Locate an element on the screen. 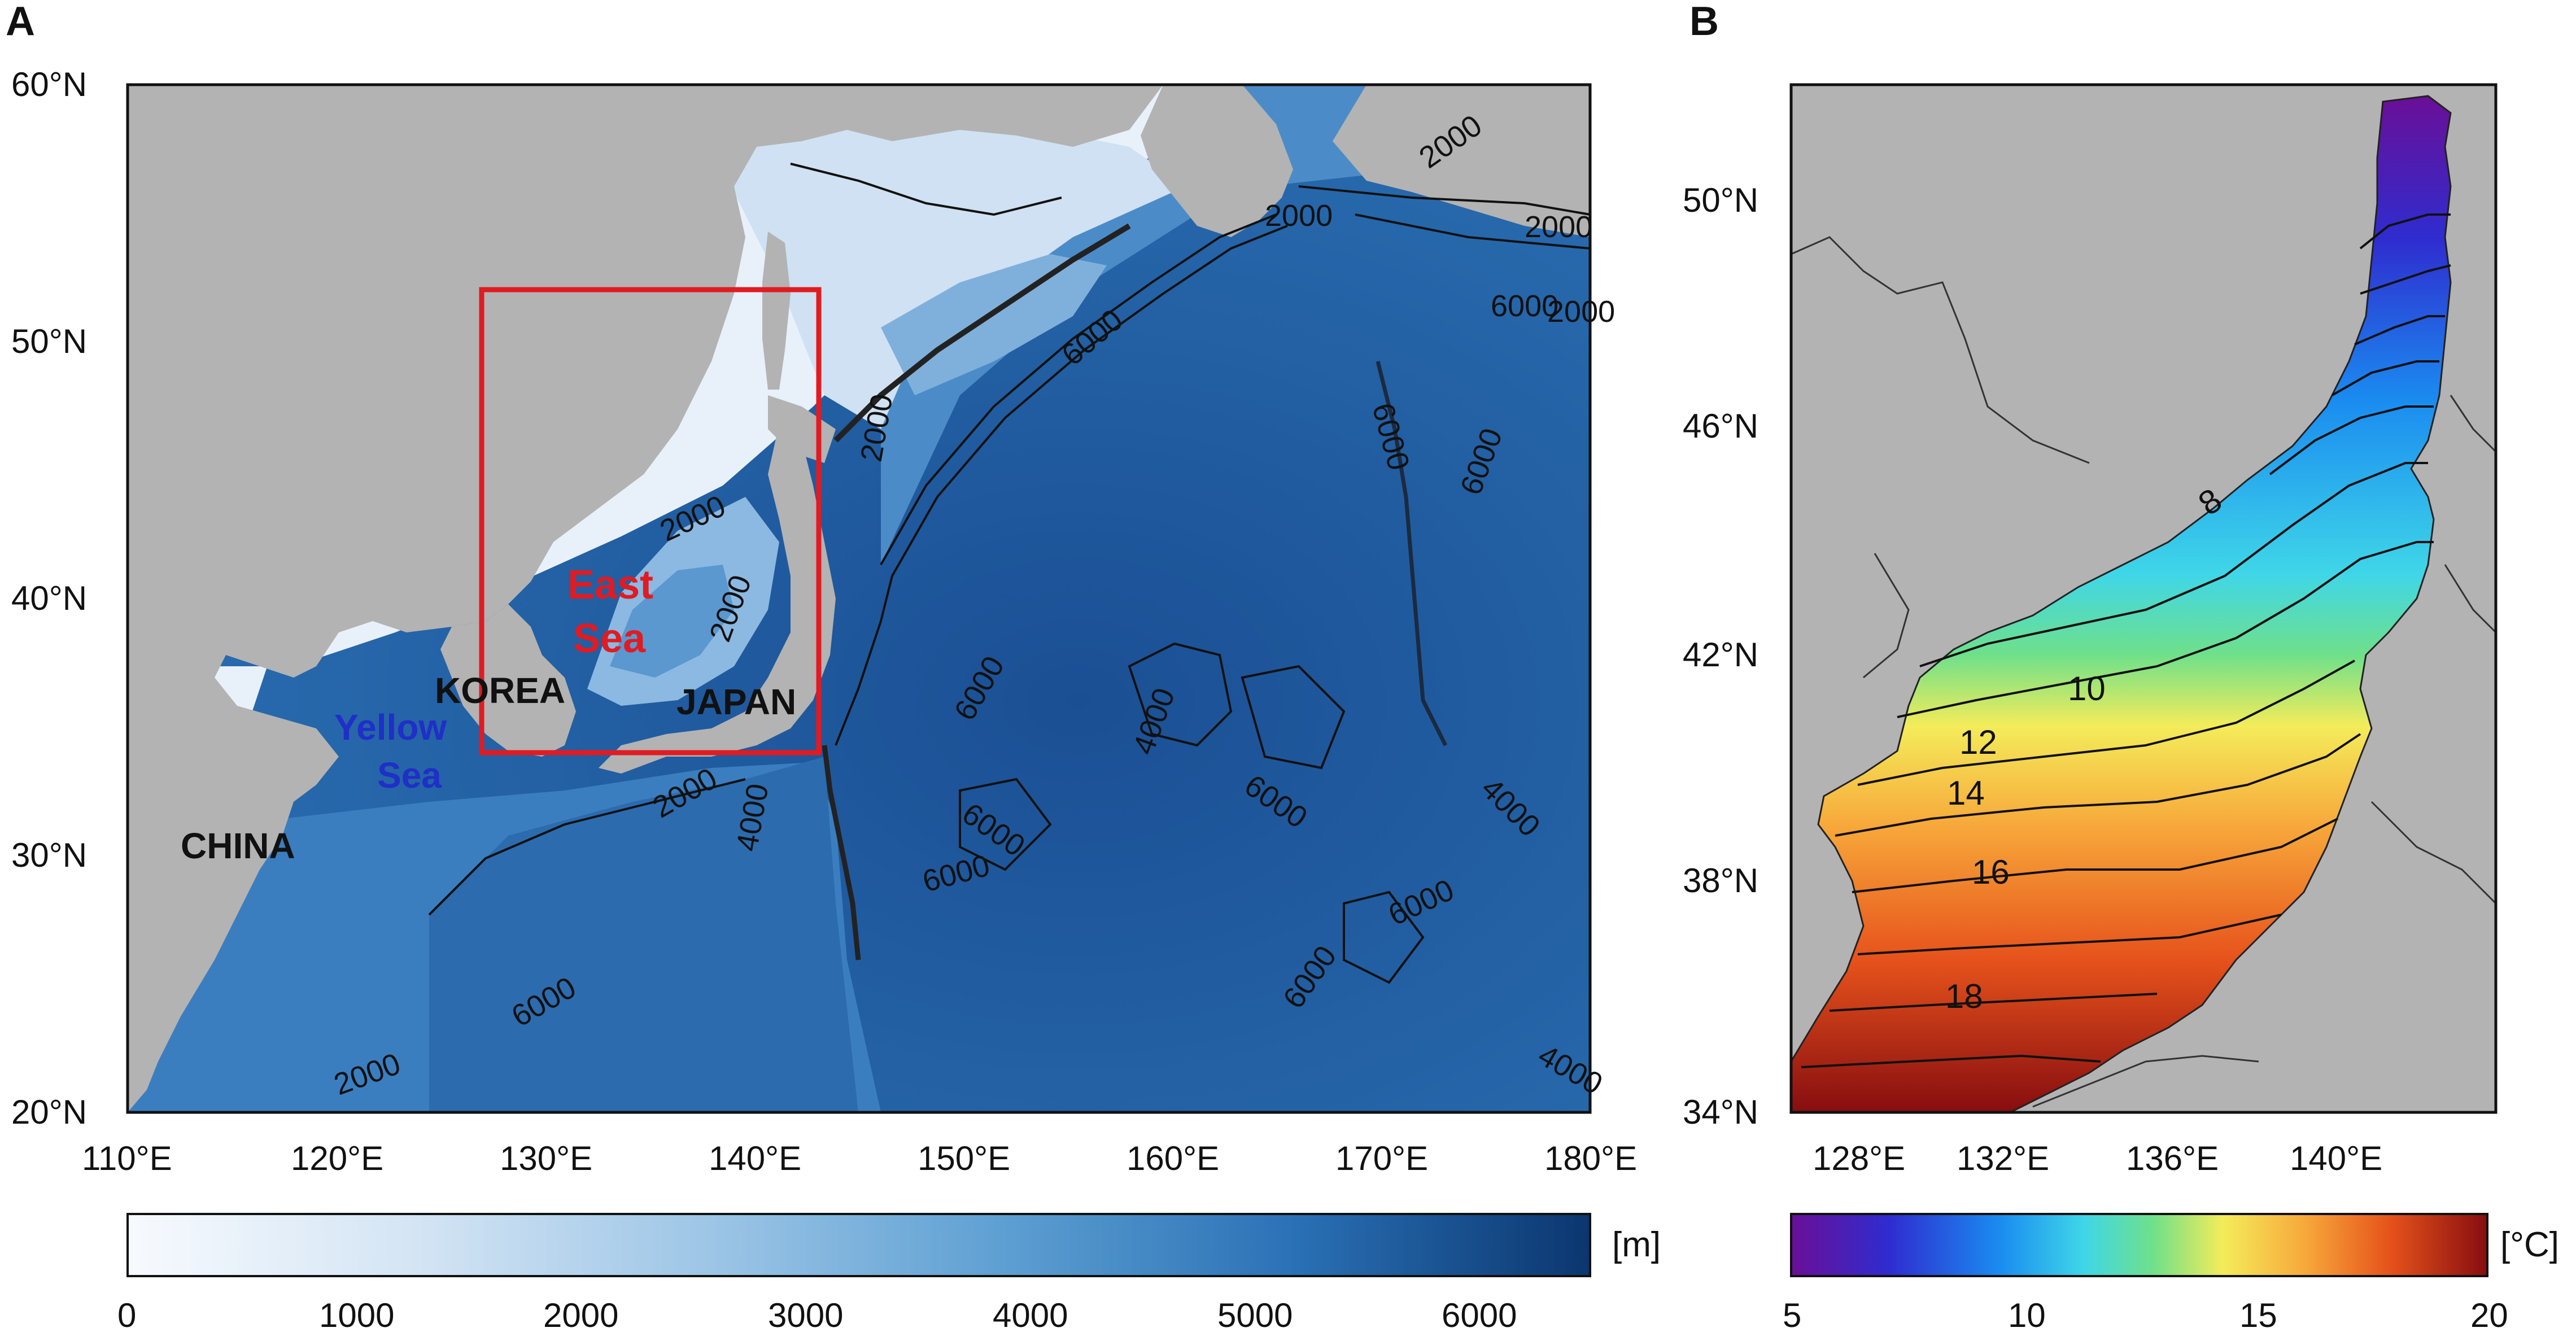  korea-land is located at coordinates (508, 680).